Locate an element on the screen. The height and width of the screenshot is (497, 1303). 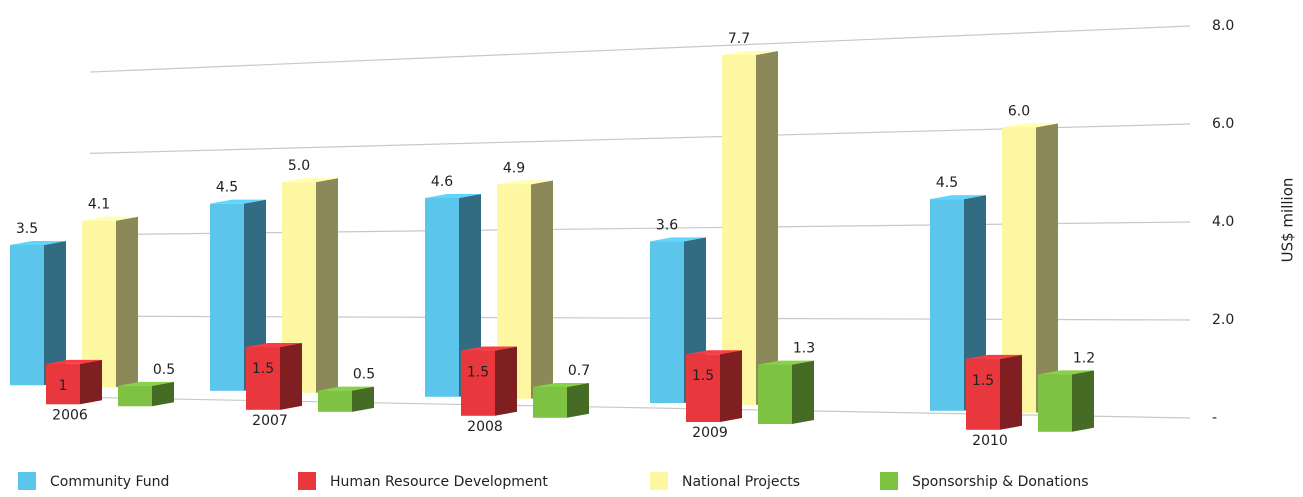
y-tick-label: - is located at coordinates (1214, 418).